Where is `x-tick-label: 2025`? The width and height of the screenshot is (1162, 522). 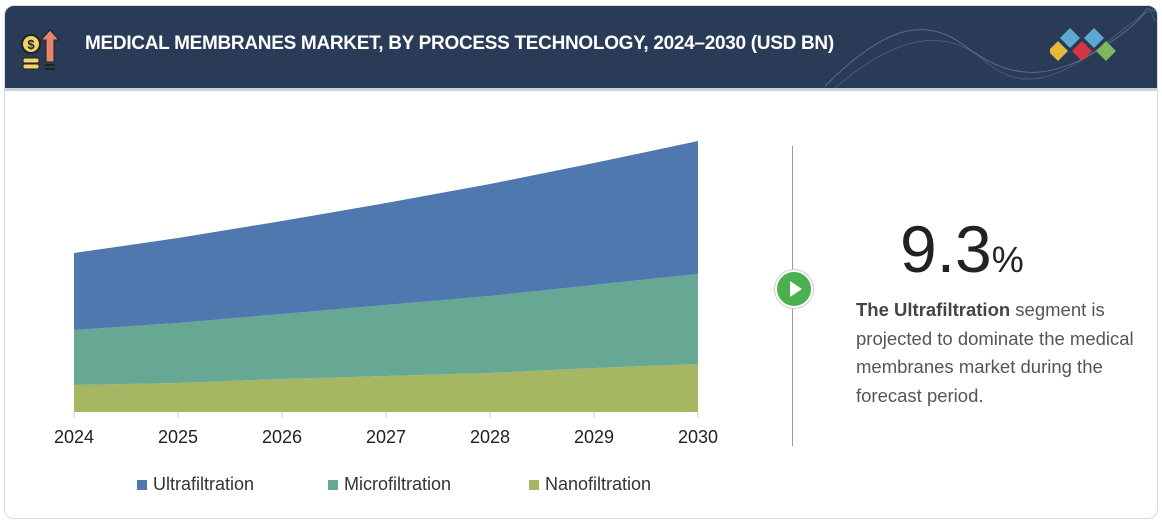
x-tick-label: 2025 is located at coordinates (178, 437).